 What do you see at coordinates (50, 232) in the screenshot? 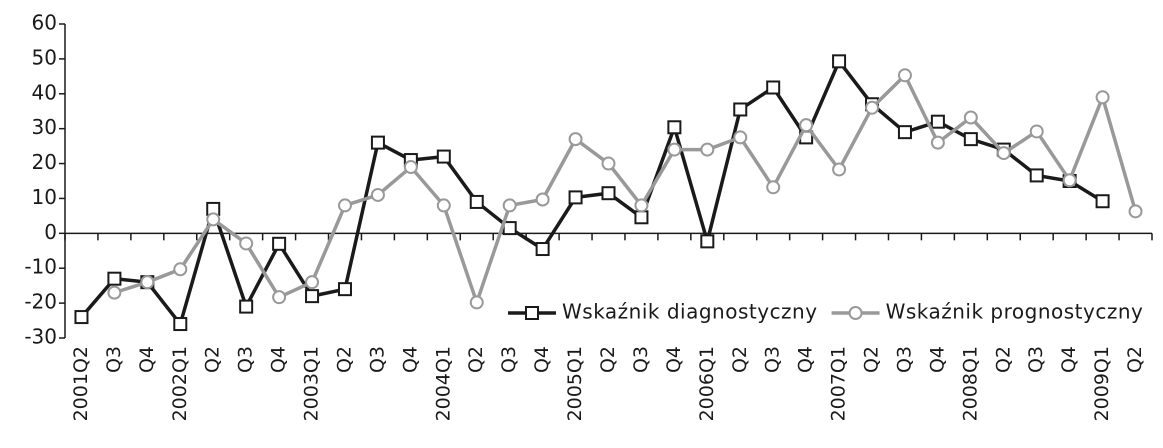
I see `y-tick-label: 0` at bounding box center [50, 232].